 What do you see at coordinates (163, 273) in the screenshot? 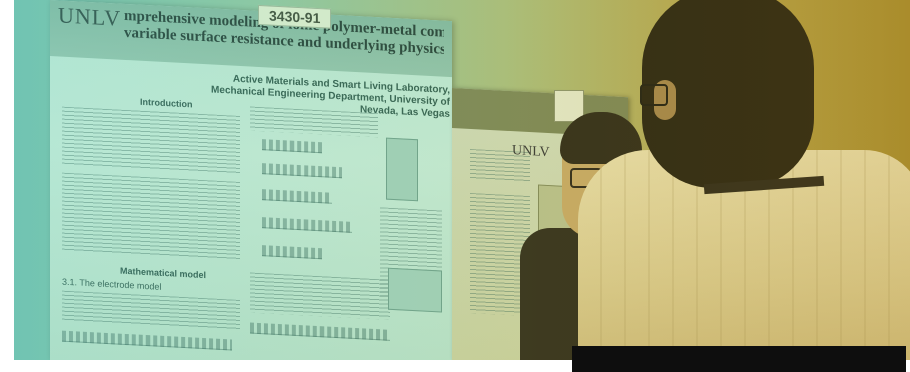
I see `poster-section-model: Mathematical model` at bounding box center [163, 273].